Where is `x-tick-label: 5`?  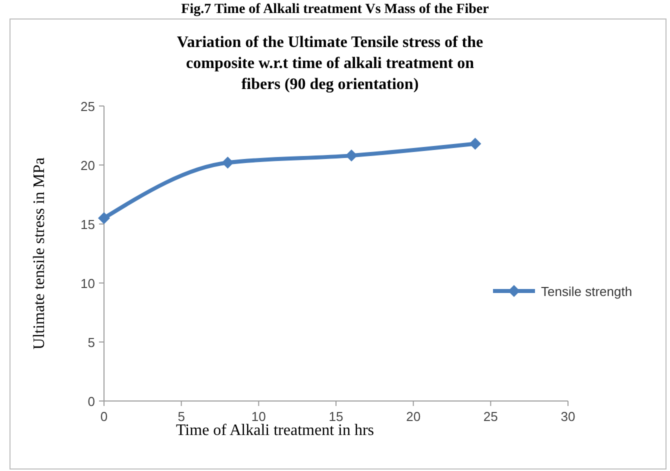
x-tick-label: 5 is located at coordinates (181, 416).